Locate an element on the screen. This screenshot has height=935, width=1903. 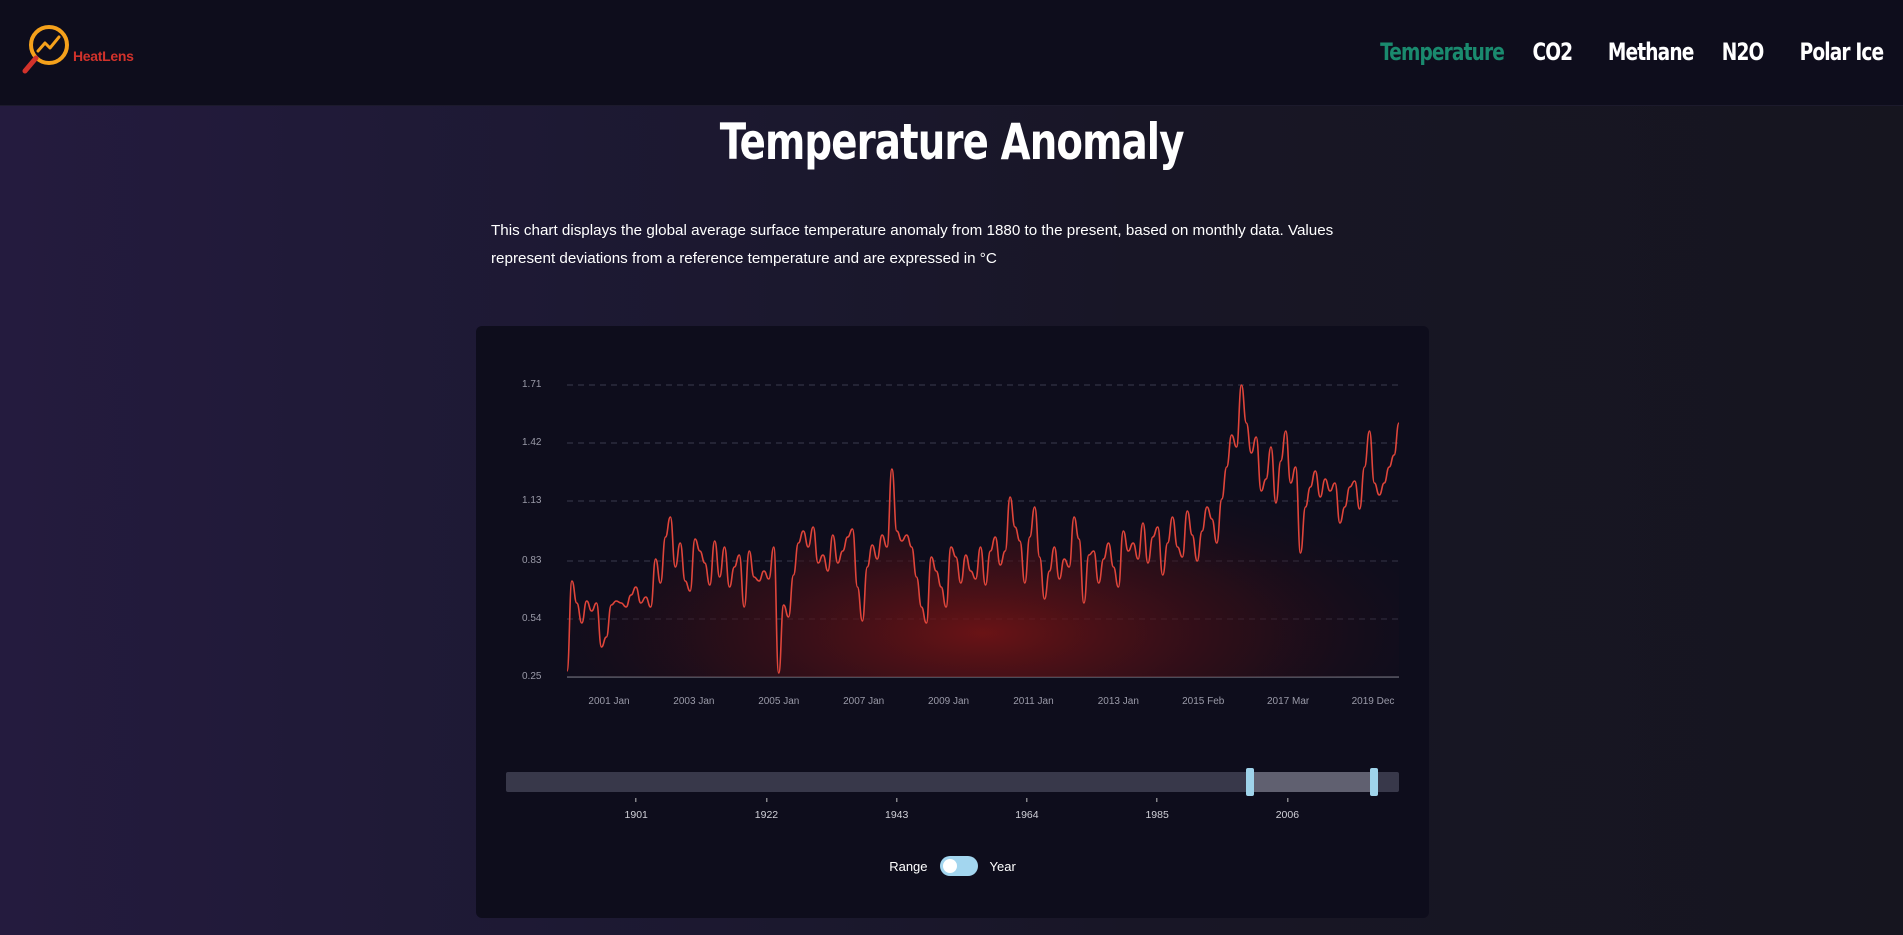
page-title: Temperature Anomaly is located at coordinates (951, 142).